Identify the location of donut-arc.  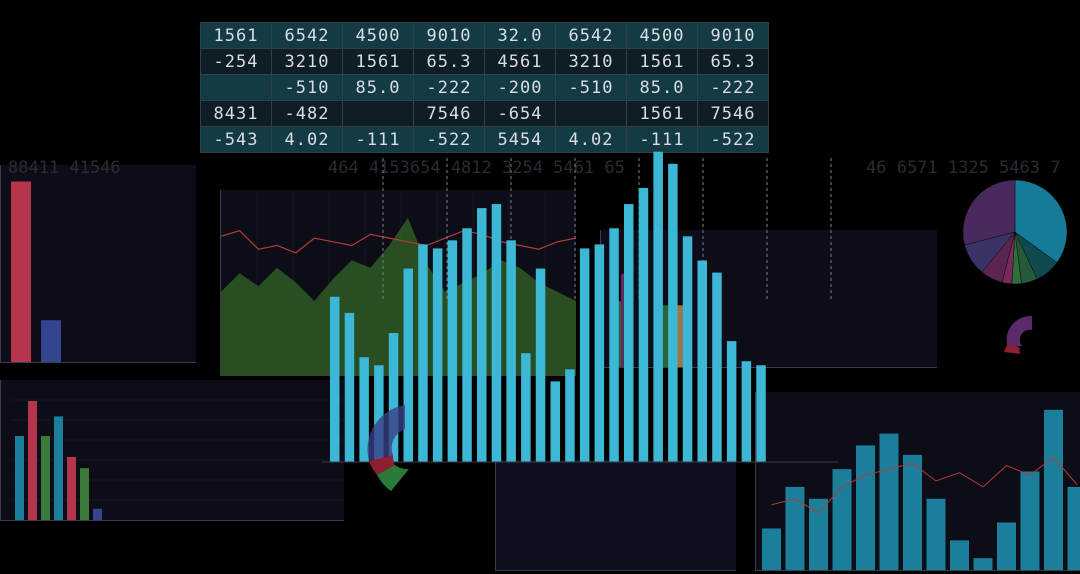
(1025, 342).